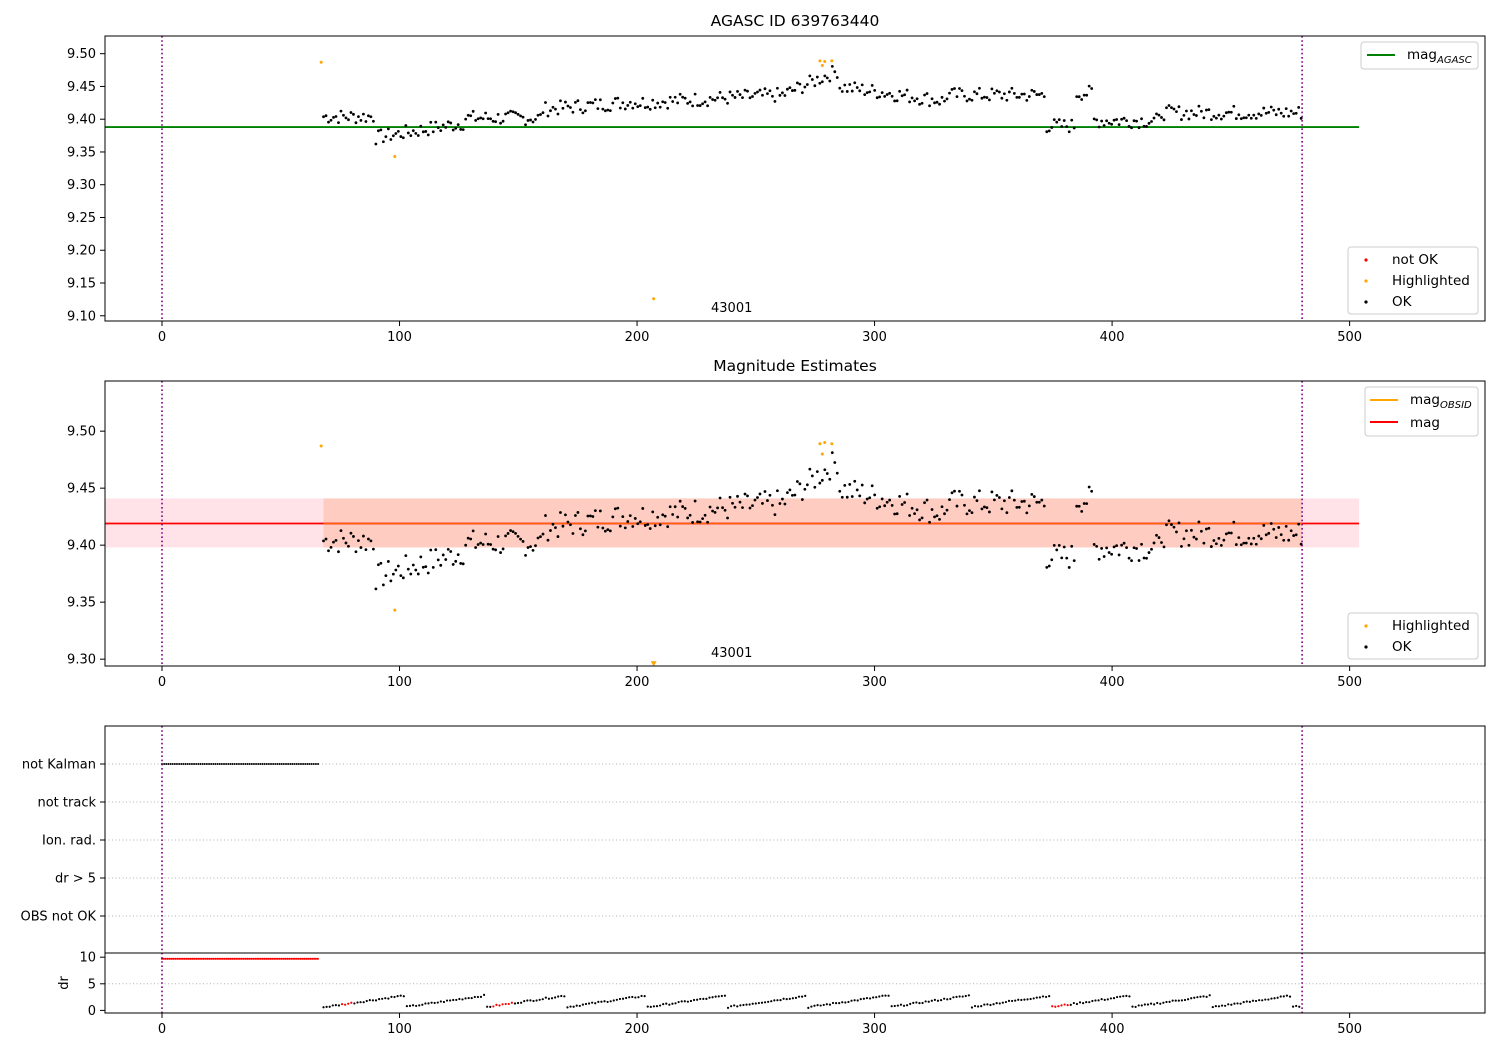  What do you see at coordinates (731, 653) in the screenshot?
I see `panel2-annotation: 43001` at bounding box center [731, 653].